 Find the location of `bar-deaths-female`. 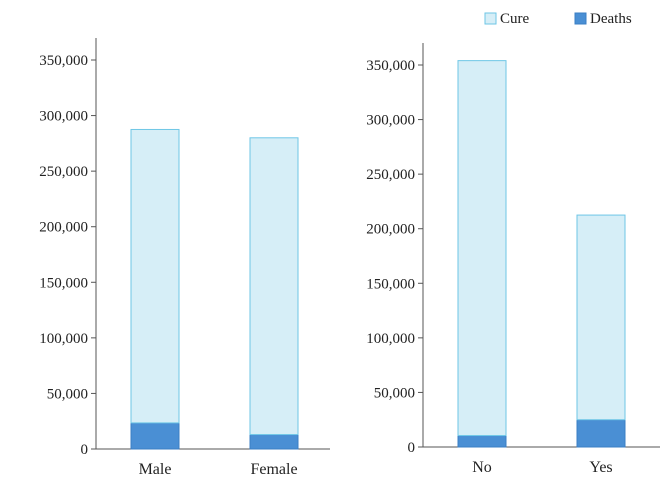

bar-deaths-female is located at coordinates (274, 442).